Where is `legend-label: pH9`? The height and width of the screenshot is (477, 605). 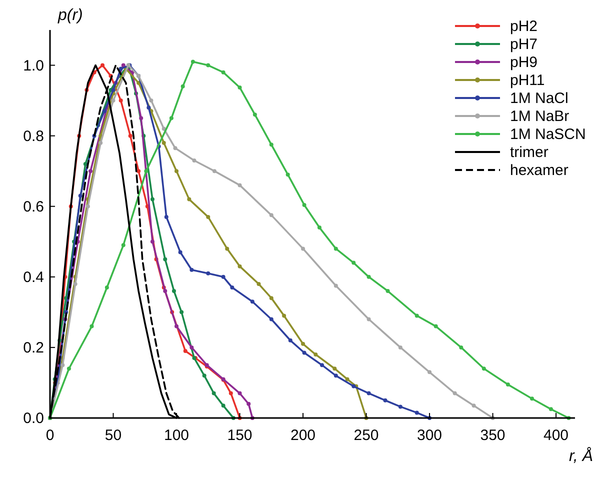
legend-label: pH9 is located at coordinates (524, 62).